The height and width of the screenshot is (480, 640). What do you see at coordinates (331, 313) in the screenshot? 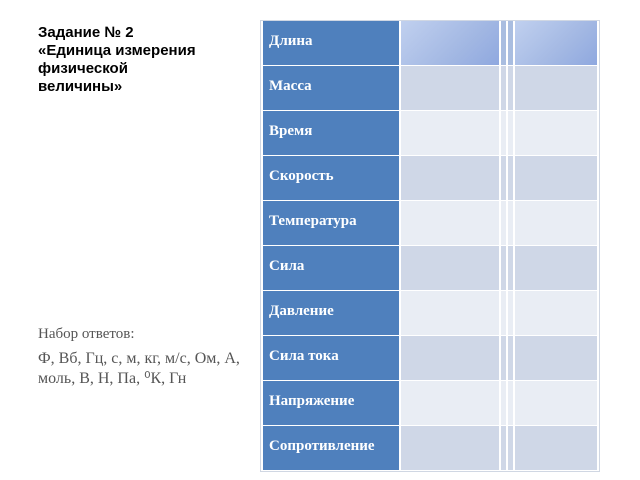
I see `quantity-label: Давление` at bounding box center [331, 313].